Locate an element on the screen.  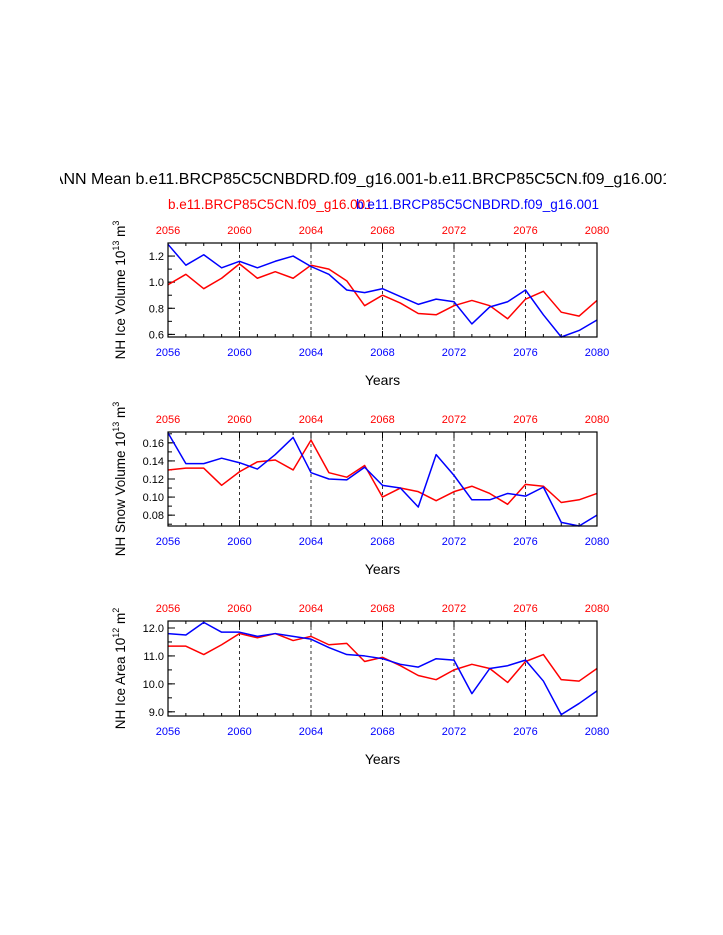
y-tick-label: 9.0 is located at coordinates (156, 713).